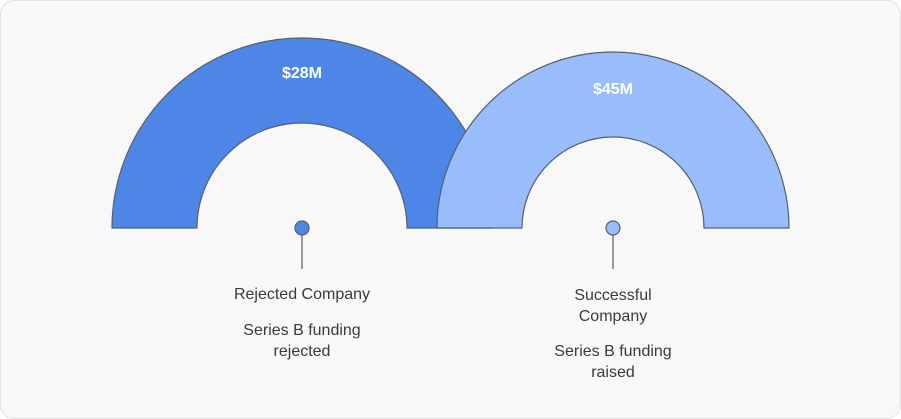 The image size is (901, 419). I want to click on item-title: Successful Company, so click(613, 306).